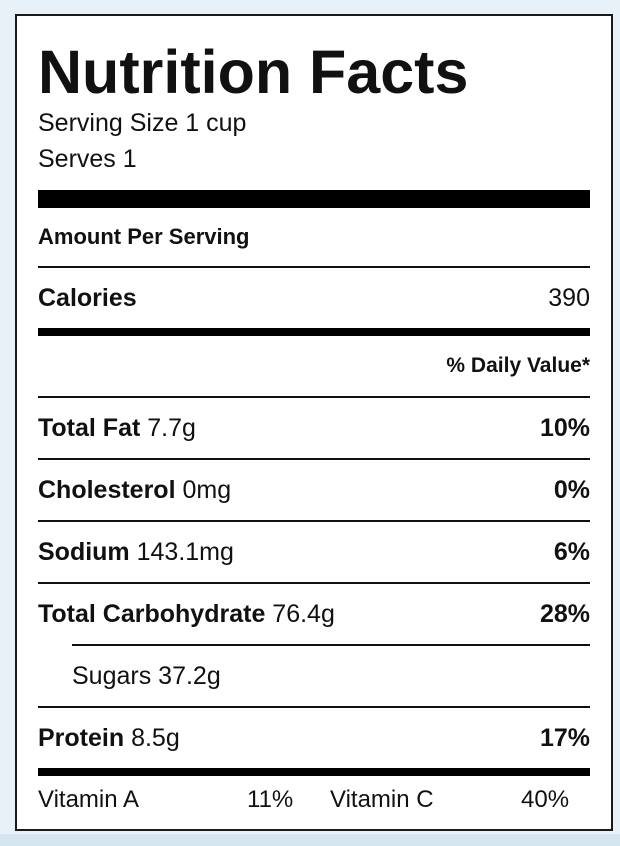  Describe the element at coordinates (155, 737) in the screenshot. I see `nutrient-amount: 8.5g` at that location.